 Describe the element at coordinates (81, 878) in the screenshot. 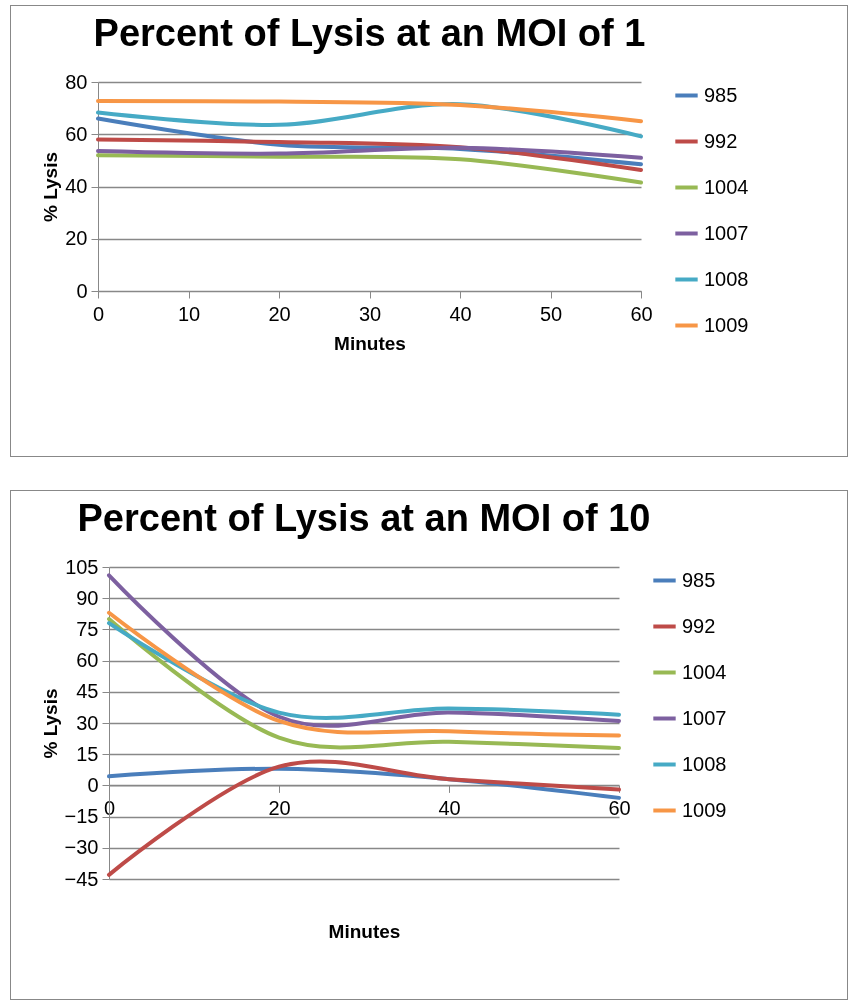

I see `y-tick-label: −45` at that location.